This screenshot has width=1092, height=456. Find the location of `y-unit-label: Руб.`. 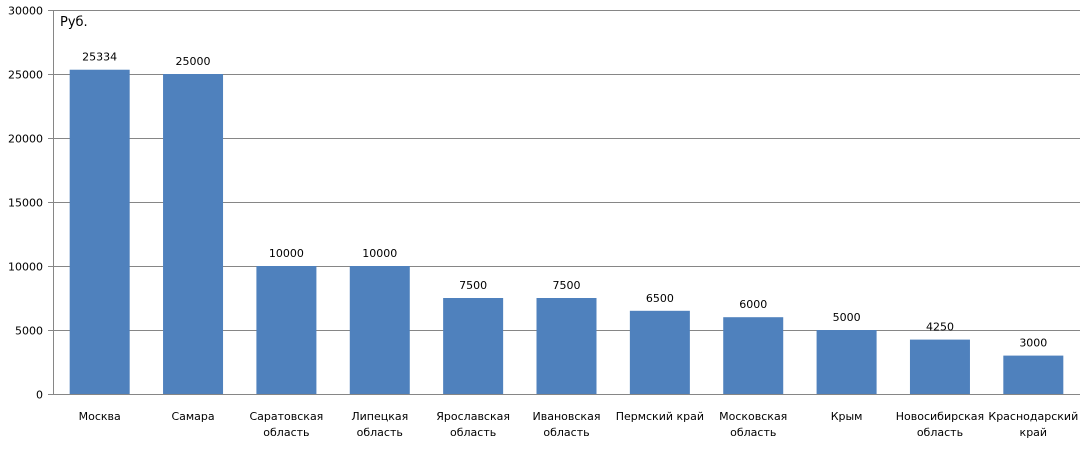

y-unit-label: Руб. is located at coordinates (74, 22).